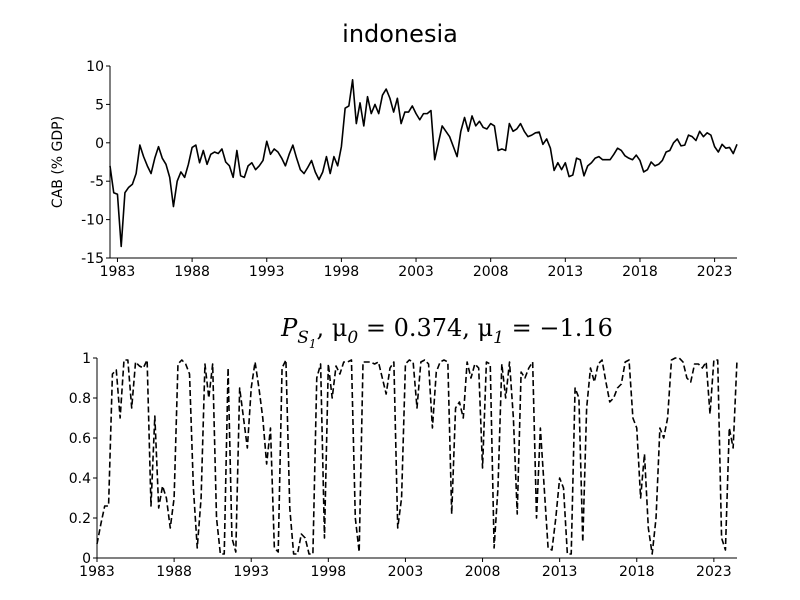  Describe the element at coordinates (80, 479) in the screenshot. I see `y-tick-label: 0.4` at that location.